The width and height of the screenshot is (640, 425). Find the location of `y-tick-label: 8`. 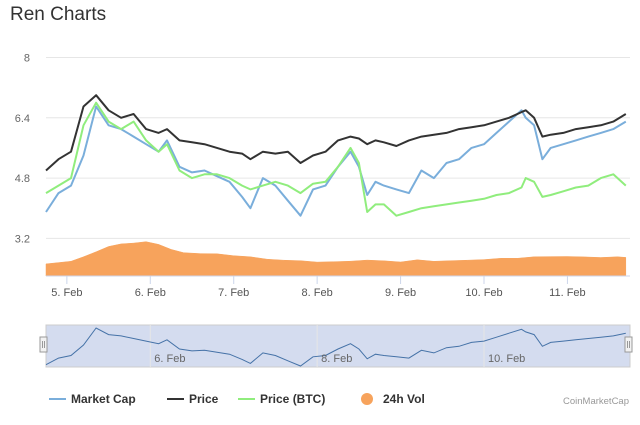

y-tick-label: 8 is located at coordinates (27, 59).